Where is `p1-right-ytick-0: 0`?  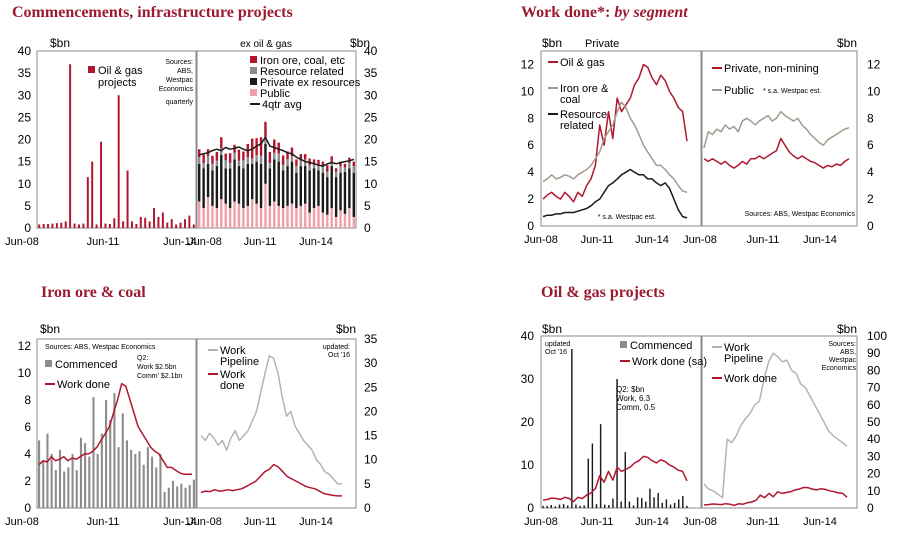 p1-right-ytick-0: 0 is located at coordinates (367, 228).